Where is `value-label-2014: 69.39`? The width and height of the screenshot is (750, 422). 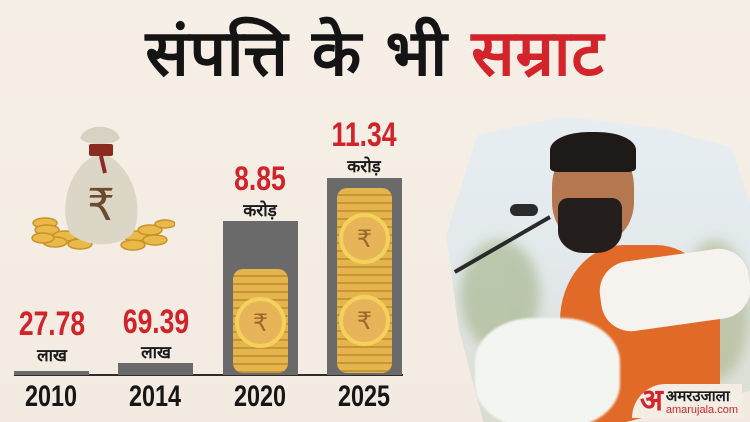 value-label-2014: 69.39 is located at coordinates (156, 322).